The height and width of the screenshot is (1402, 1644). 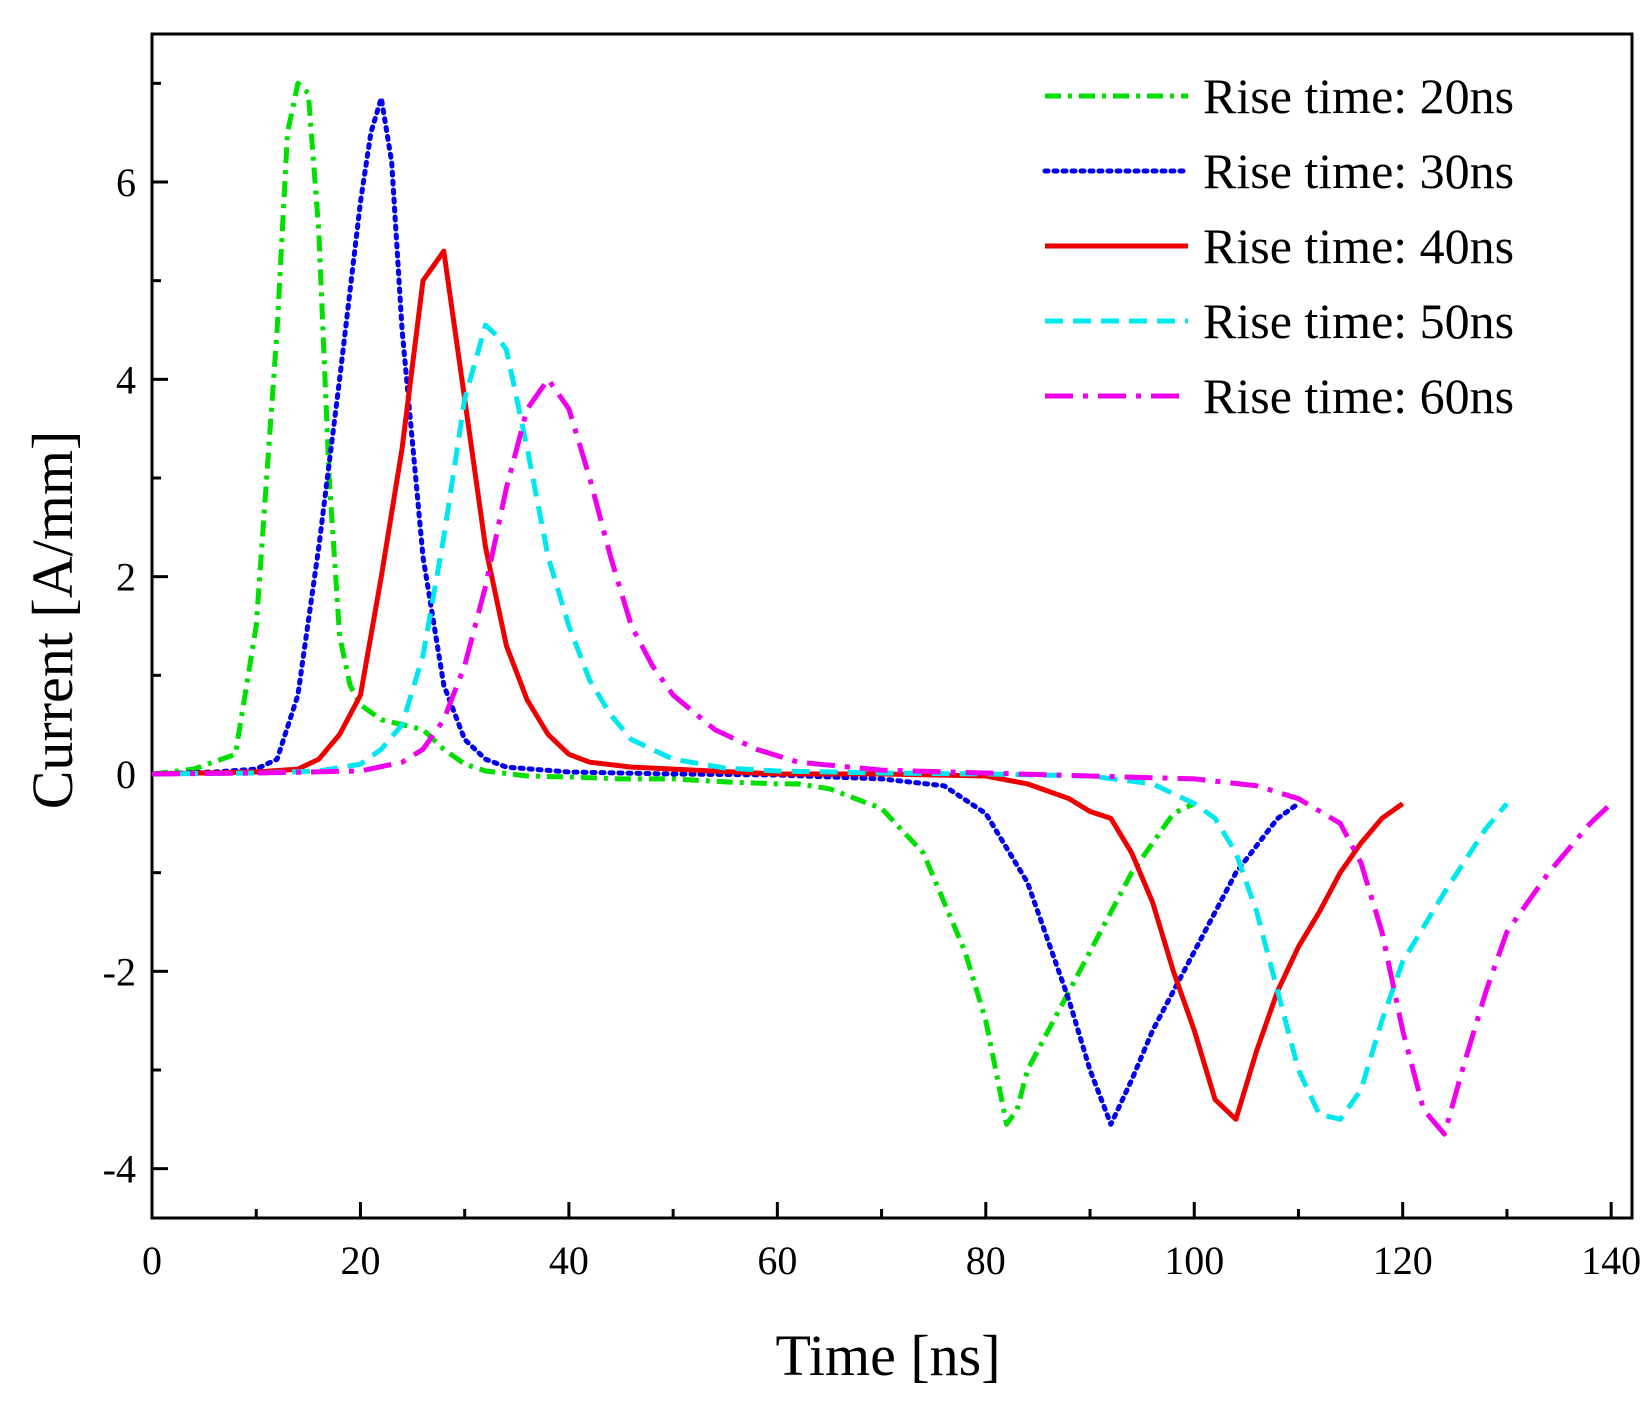 I want to click on x-axis-title: Time [ns], so click(x=887, y=1355).